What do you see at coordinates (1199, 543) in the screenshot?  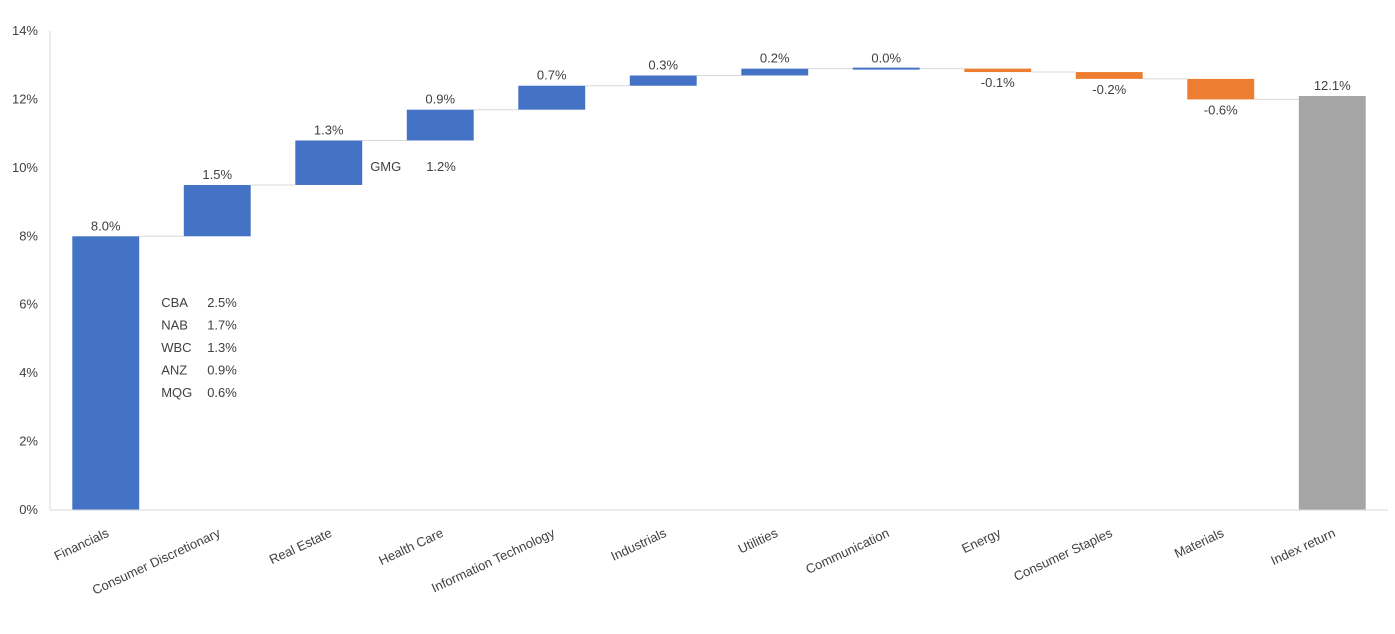 I see `x-category-label: Materials` at bounding box center [1199, 543].